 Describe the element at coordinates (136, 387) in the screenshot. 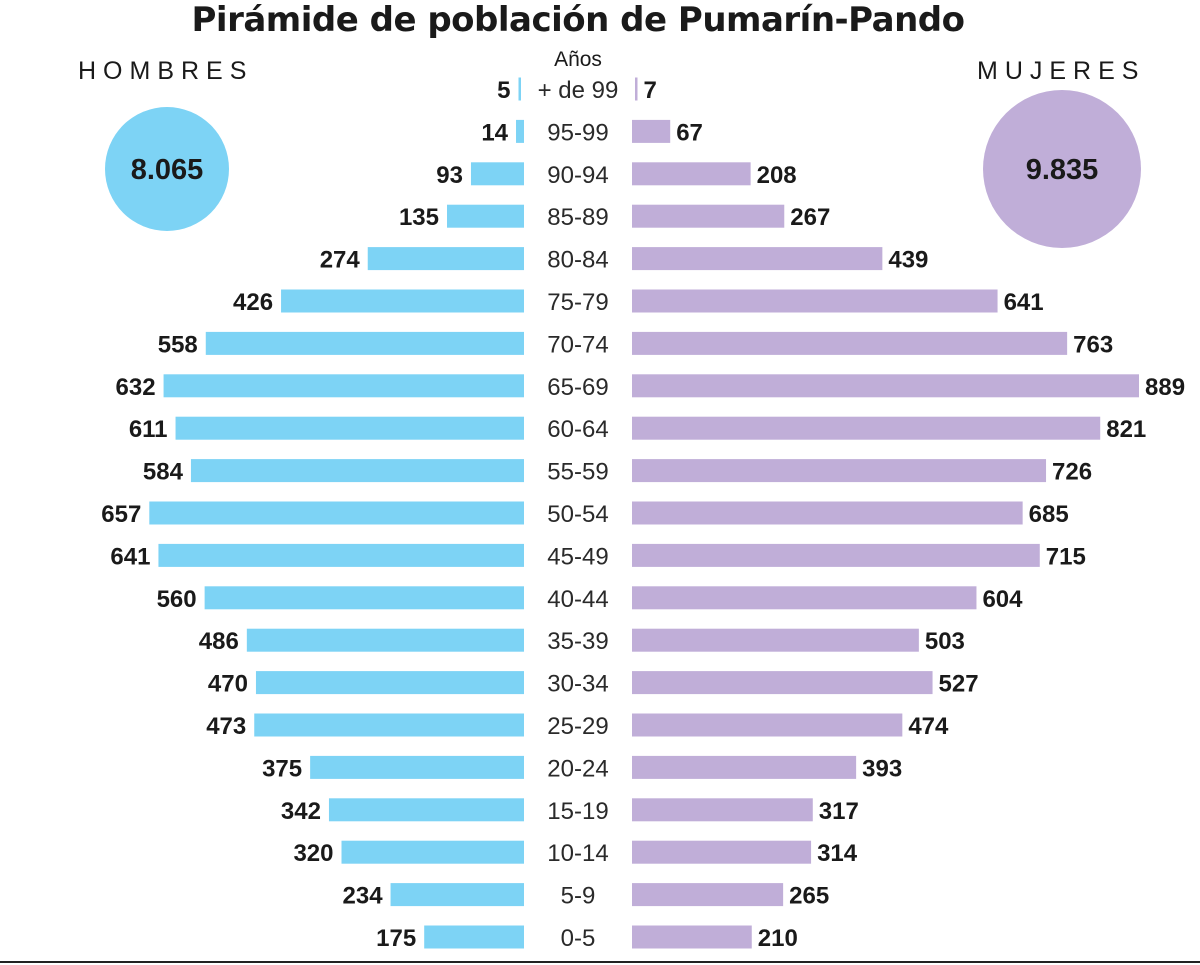

I see `men-value-label: 632` at that location.